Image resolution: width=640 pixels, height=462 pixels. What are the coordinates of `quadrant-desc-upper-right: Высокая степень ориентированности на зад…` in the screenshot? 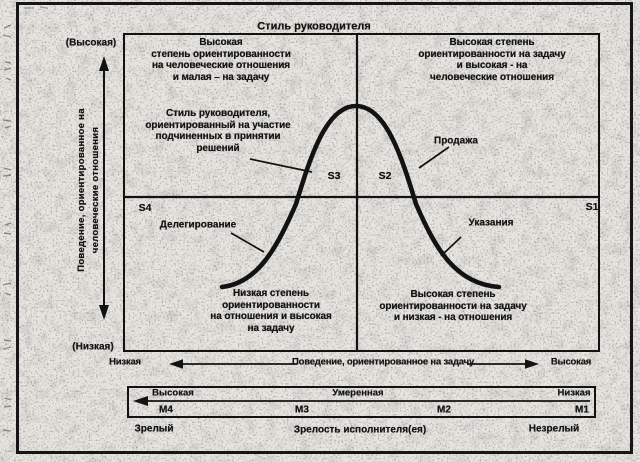 It's located at (492, 60).